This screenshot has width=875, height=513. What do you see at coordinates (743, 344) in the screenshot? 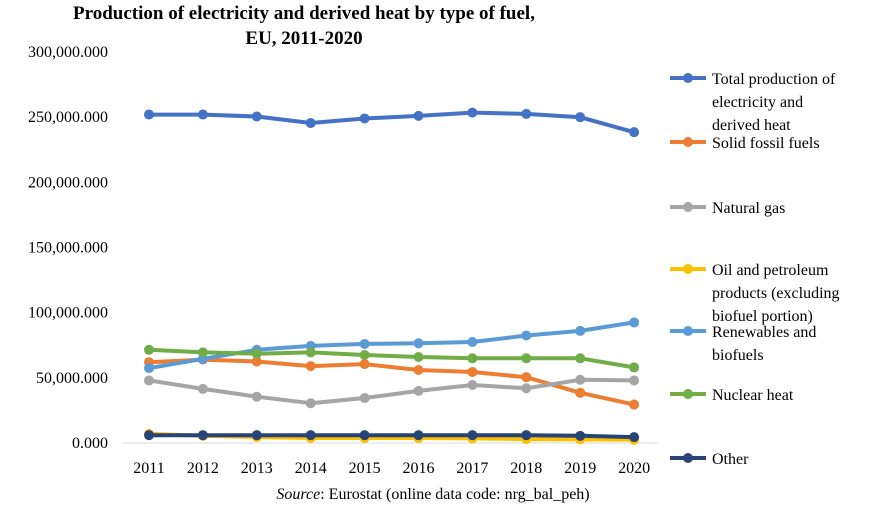
I see `legend-item: Renewables and biofuels` at bounding box center [743, 344].